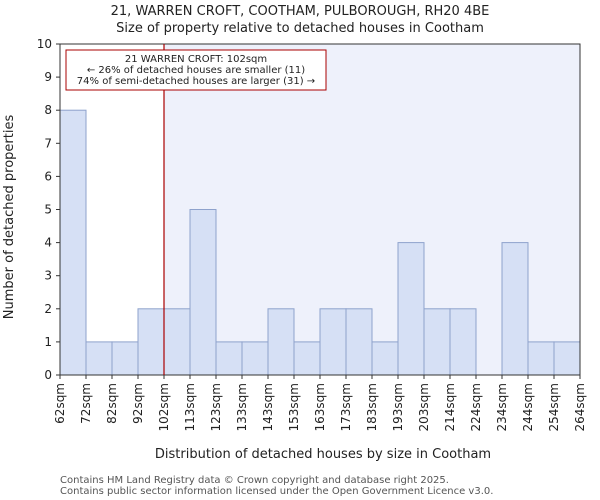 The image size is (600, 500). What do you see at coordinates (112, 403) in the screenshot?
I see `x-tick-label: 82sqm` at bounding box center [112, 403].